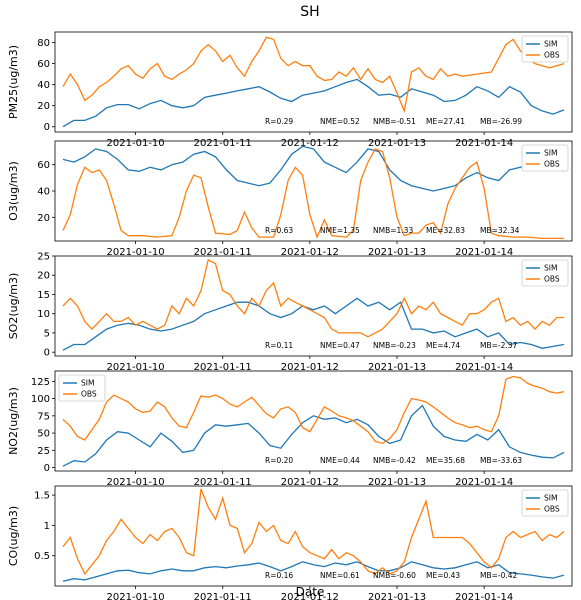  Describe the element at coordinates (279, 230) in the screenshot. I see `stat-label: R=0.63` at that location.